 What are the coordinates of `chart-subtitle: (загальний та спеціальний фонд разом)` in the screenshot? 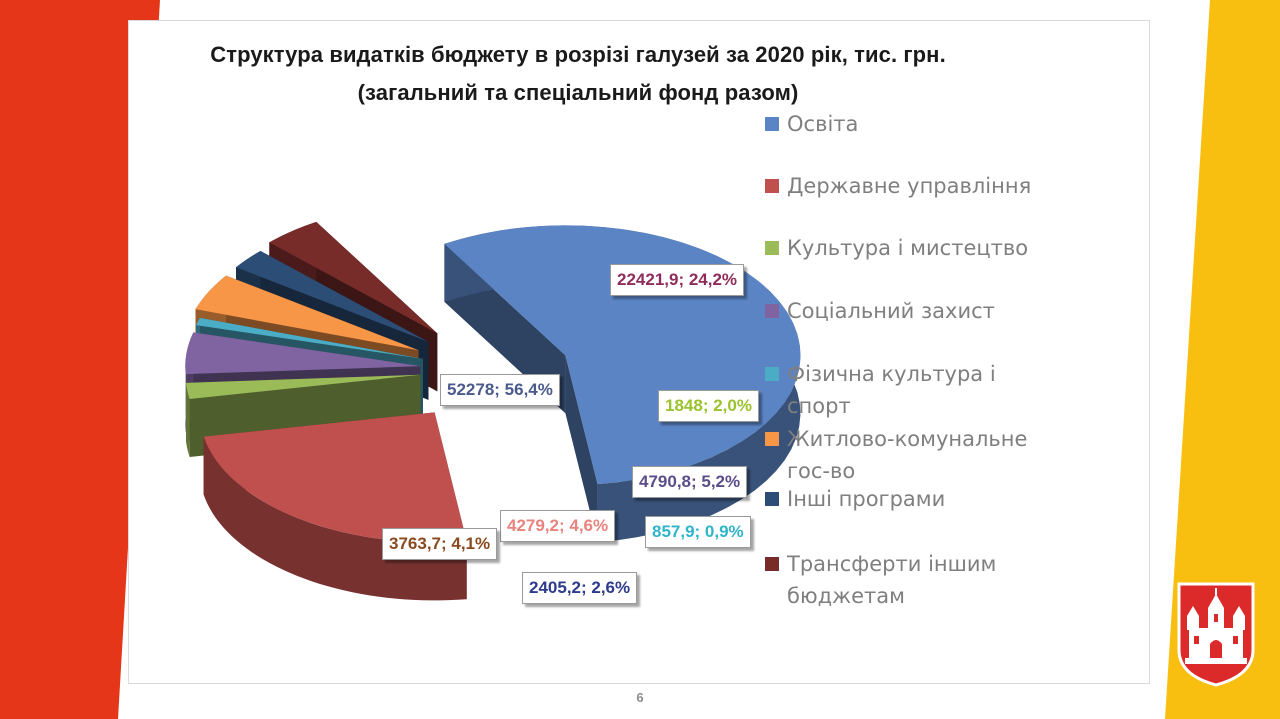 It's located at (578, 92).